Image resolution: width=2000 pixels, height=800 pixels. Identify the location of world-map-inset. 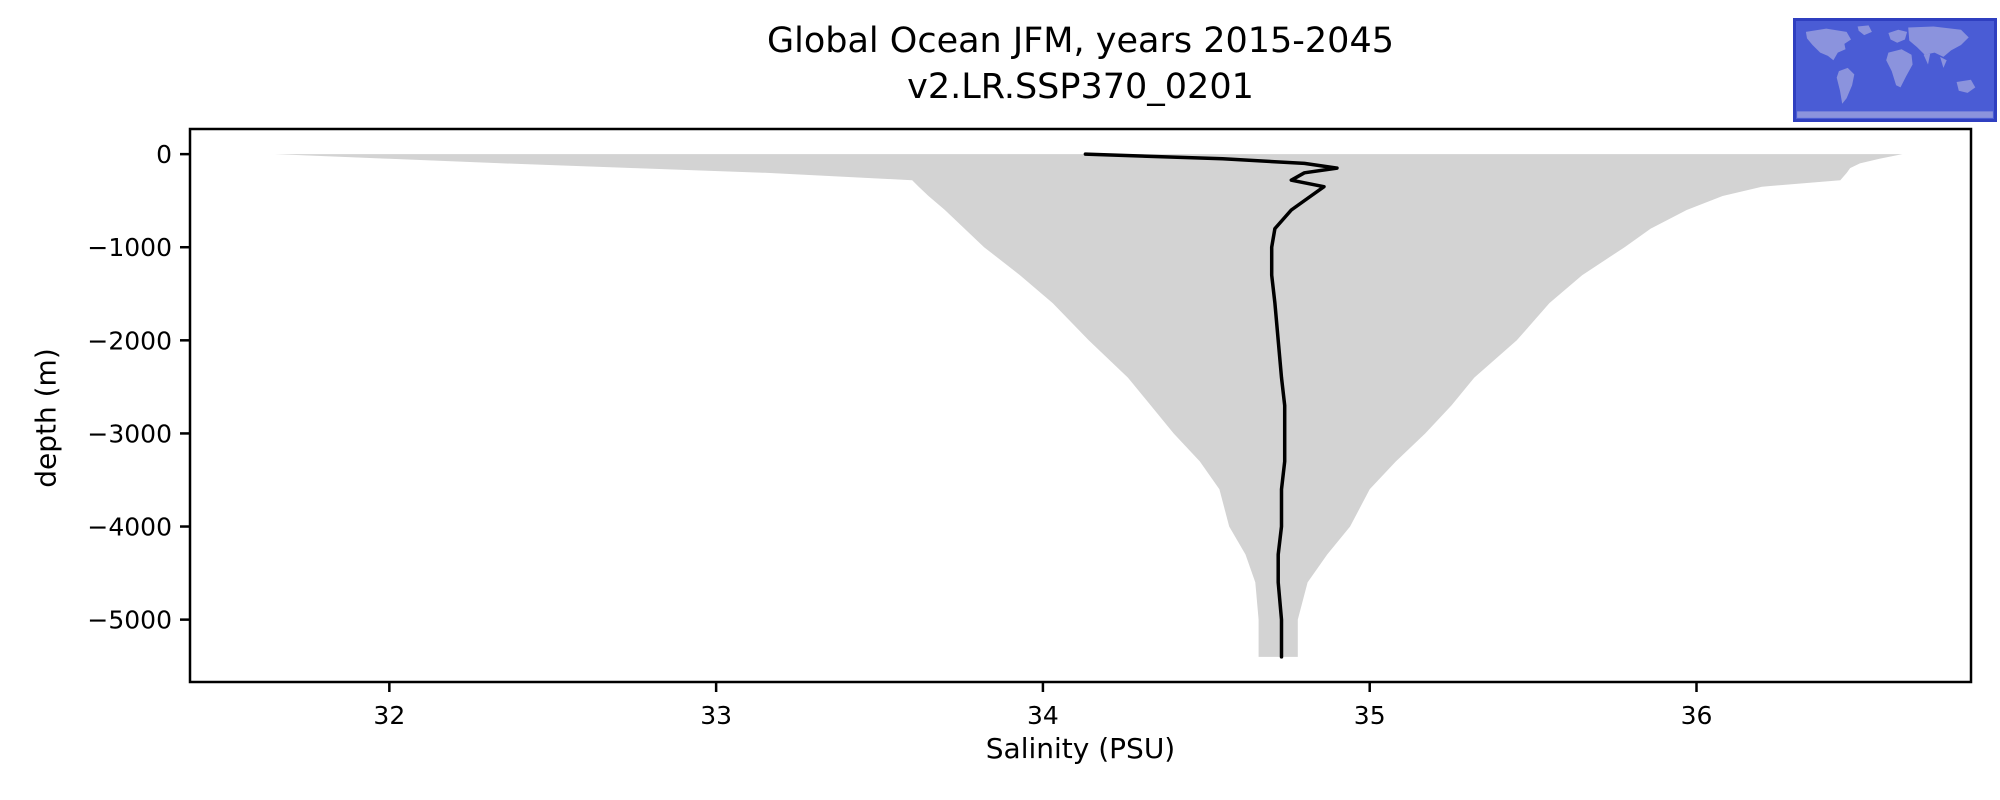
(1895, 70).